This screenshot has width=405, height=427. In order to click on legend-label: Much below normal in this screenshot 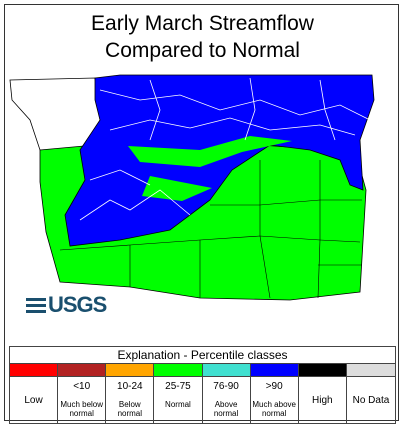, I will do `click(82, 410)`.